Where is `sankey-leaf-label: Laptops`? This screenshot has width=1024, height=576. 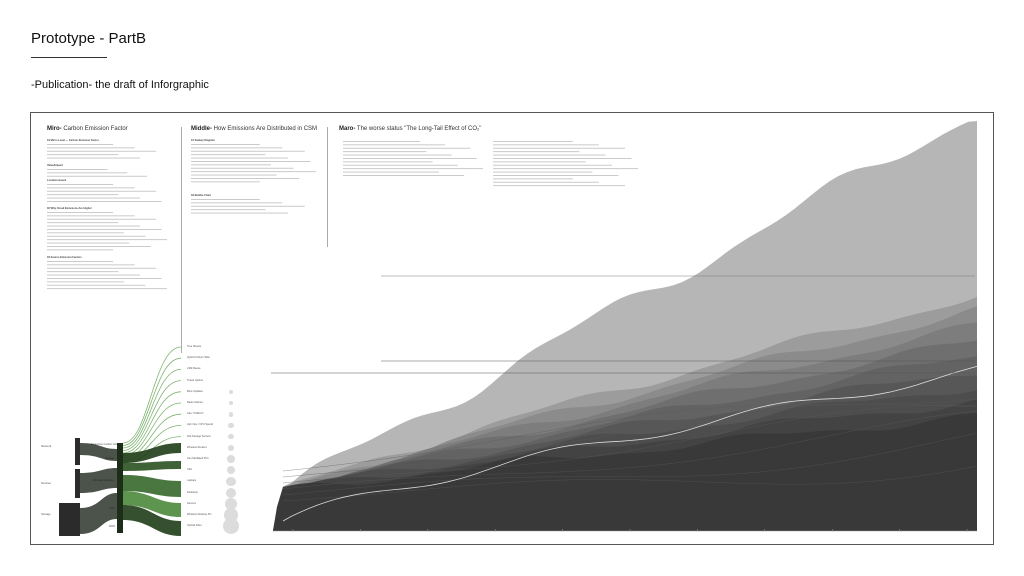 sankey-leaf-label: Laptops is located at coordinates (192, 481).